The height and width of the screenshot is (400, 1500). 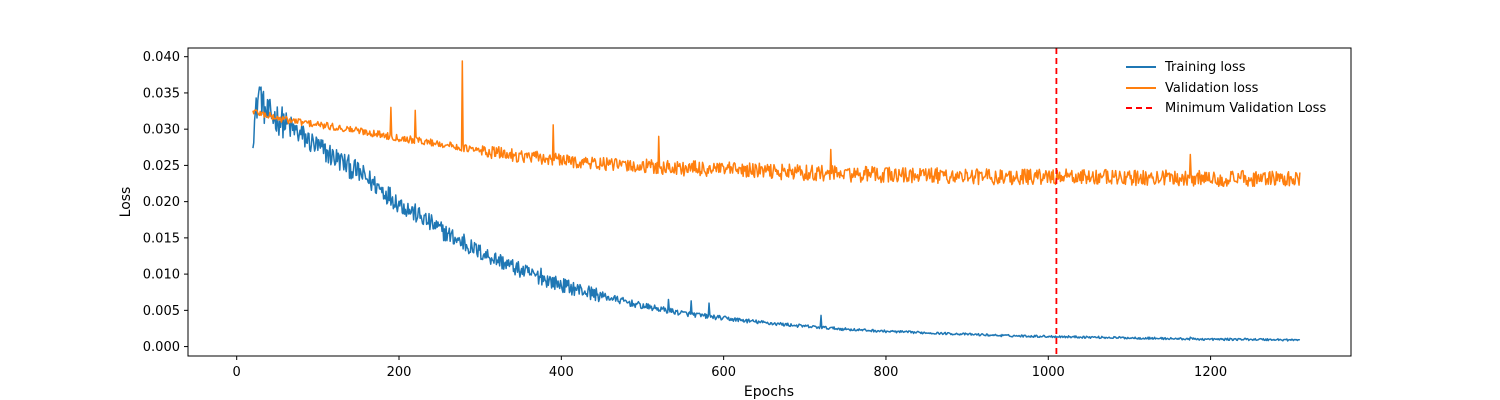 I want to click on legend-label-minimum: Minimum Validation Loss, so click(x=1245, y=108).